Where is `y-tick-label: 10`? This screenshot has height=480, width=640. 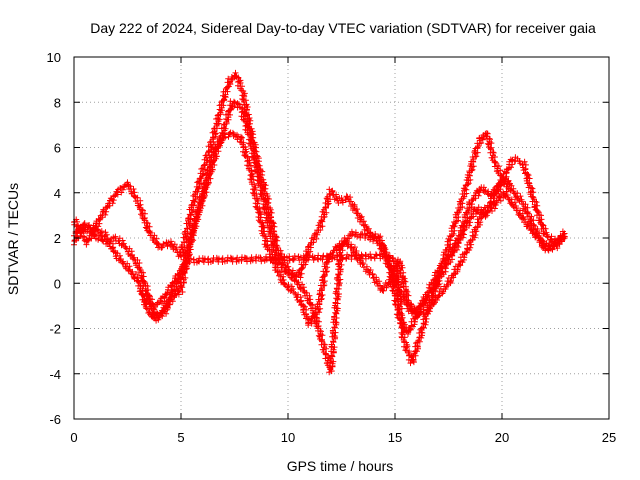
y-tick-label: 10 is located at coordinates (54, 57).